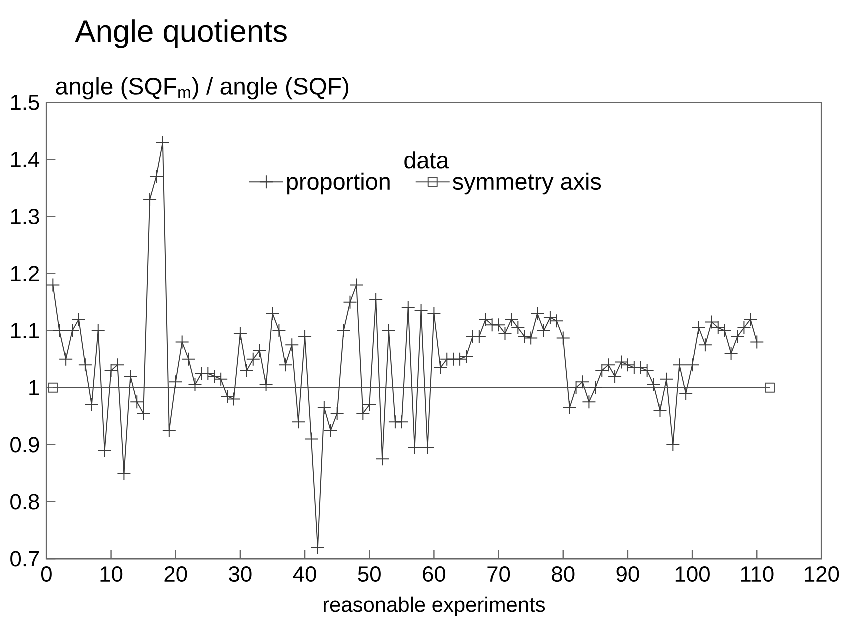 This screenshot has width=843, height=626. I want to click on y-tick-label: 1.5, so click(25, 102).